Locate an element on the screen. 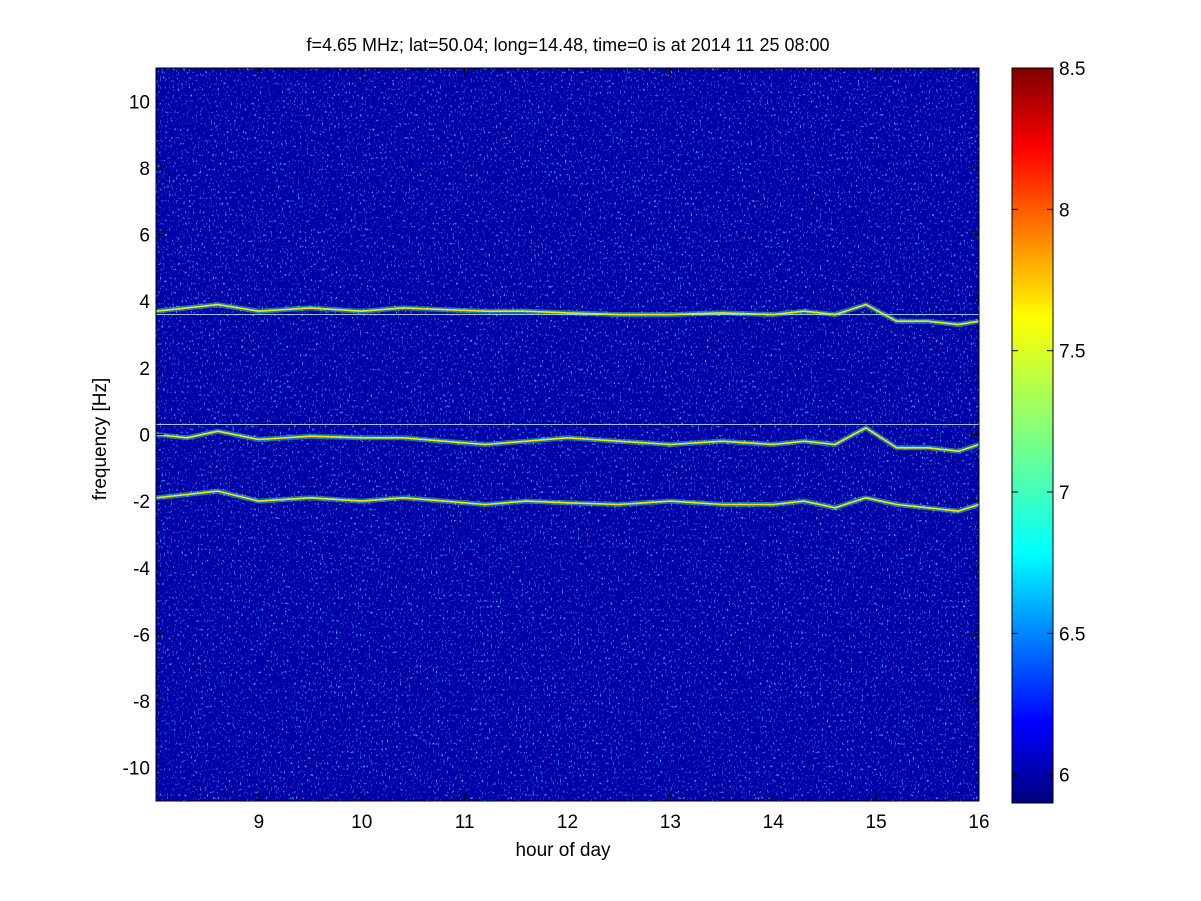 The image size is (1201, 901). colorbar-tick-label: 6.5 is located at coordinates (1072, 634).